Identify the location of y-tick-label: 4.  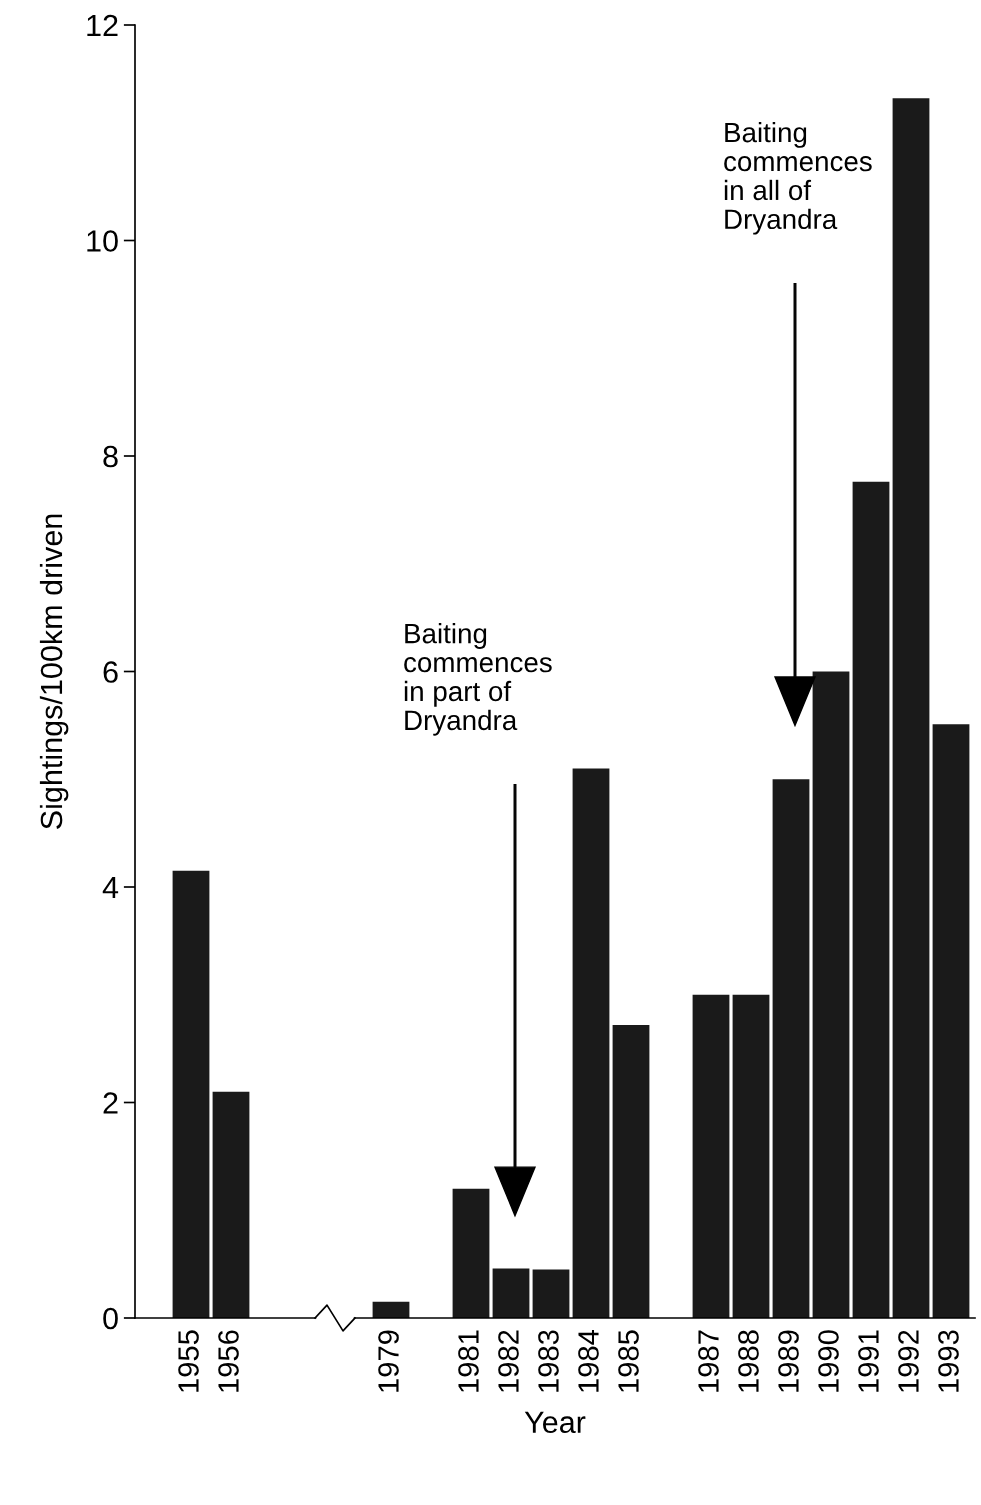
(110, 888).